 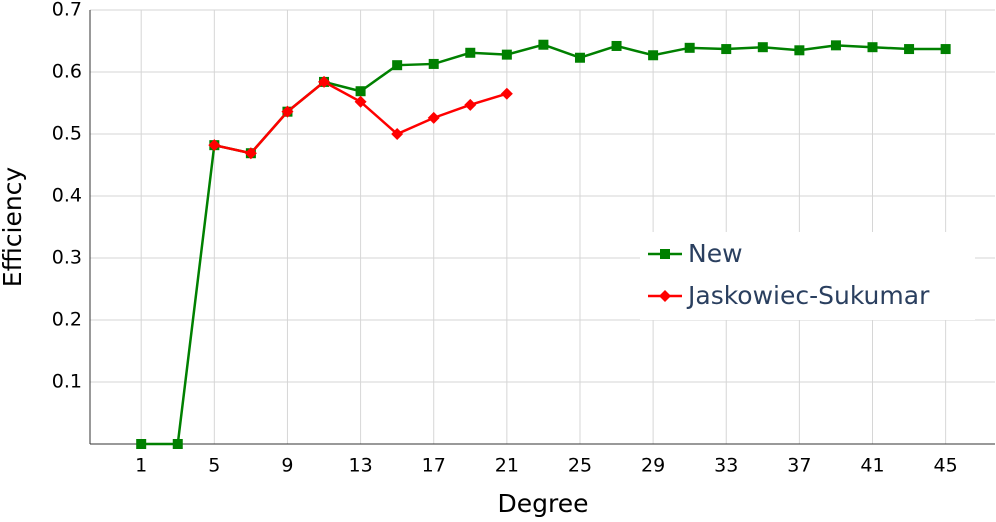 What do you see at coordinates (67, 196) in the screenshot?
I see `y-tick-label: 0.4` at bounding box center [67, 196].